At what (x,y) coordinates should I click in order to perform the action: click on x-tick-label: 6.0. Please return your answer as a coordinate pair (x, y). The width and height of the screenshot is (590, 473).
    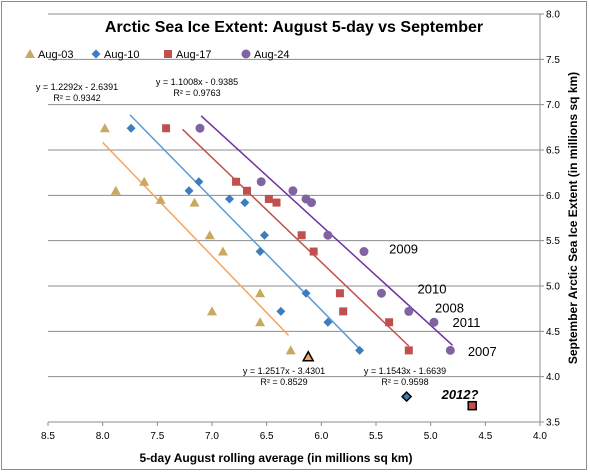
    Looking at the image, I should click on (321, 436).